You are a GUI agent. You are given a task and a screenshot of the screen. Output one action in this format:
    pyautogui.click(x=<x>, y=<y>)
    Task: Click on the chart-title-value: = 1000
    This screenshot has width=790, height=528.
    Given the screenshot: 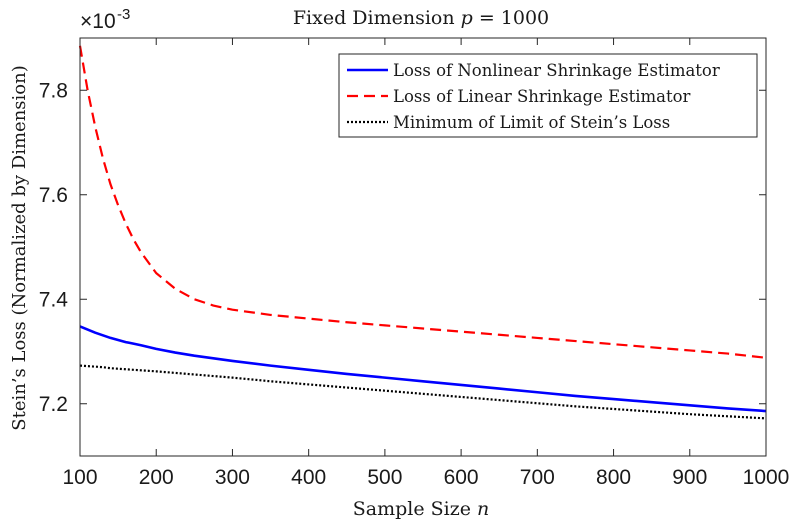 What is the action you would take?
    pyautogui.click(x=511, y=18)
    